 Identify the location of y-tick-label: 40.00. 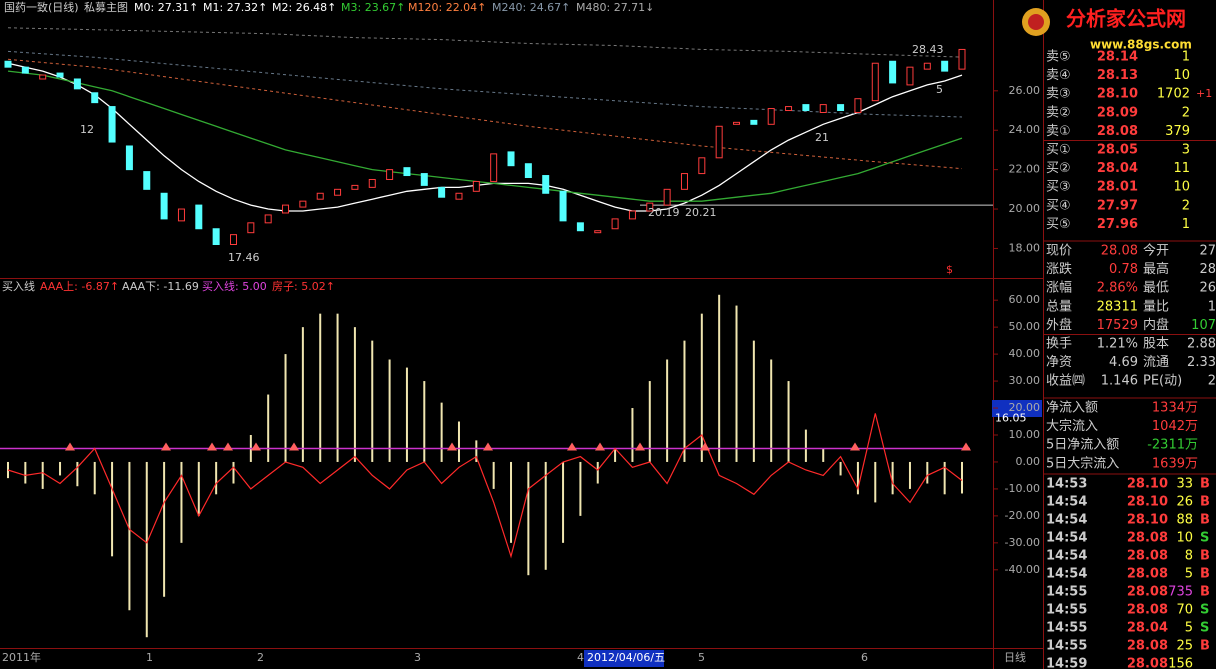
(1025, 353).